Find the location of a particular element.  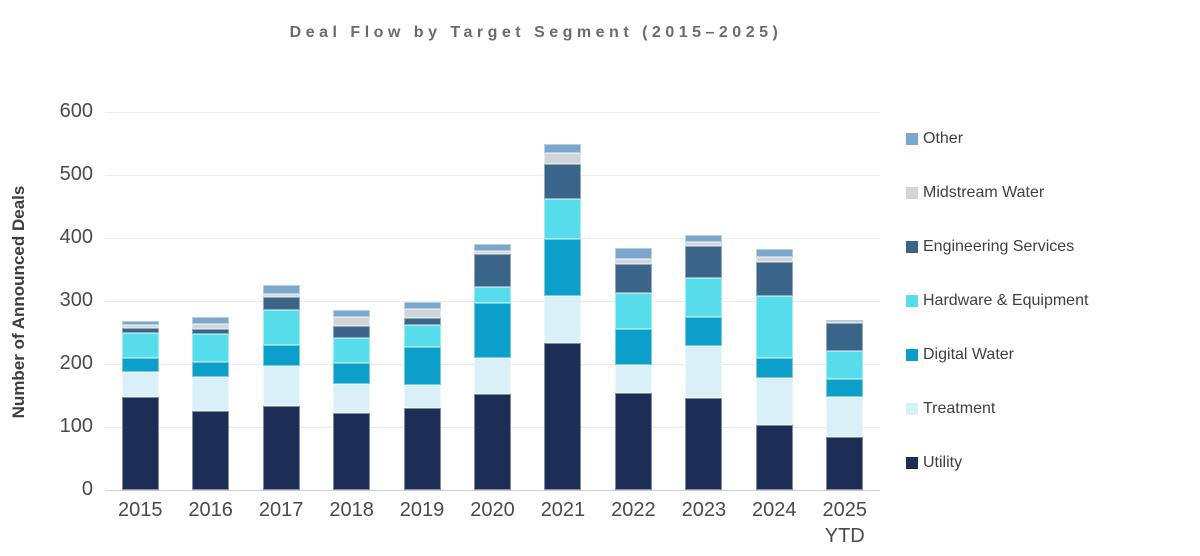

legend-item-hardware-equipment: Hardware & Equipment is located at coordinates (1051, 301).